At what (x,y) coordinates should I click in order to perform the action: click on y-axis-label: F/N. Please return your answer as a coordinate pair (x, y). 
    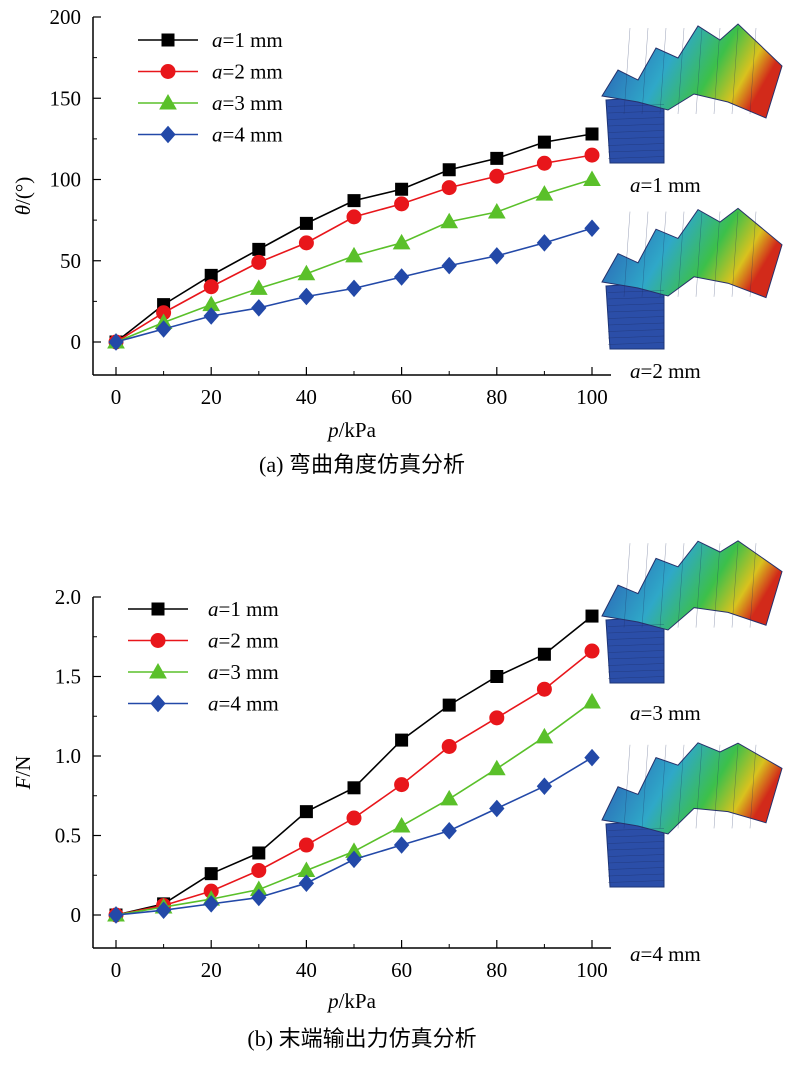
    Looking at the image, I should click on (23, 773).